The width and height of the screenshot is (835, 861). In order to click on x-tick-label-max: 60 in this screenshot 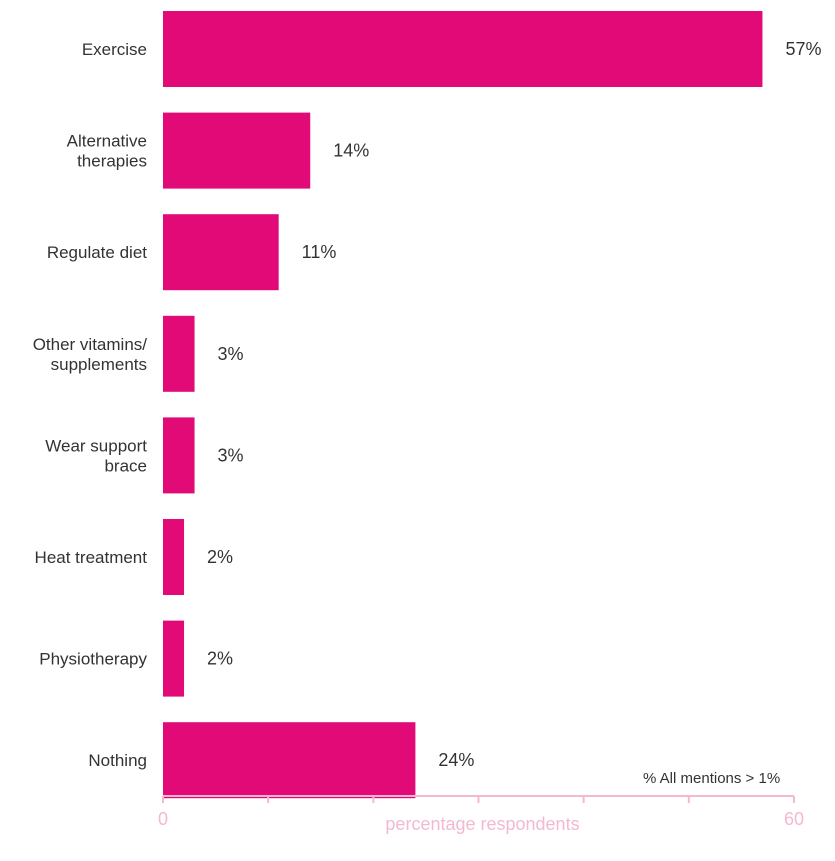, I will do `click(794, 819)`.